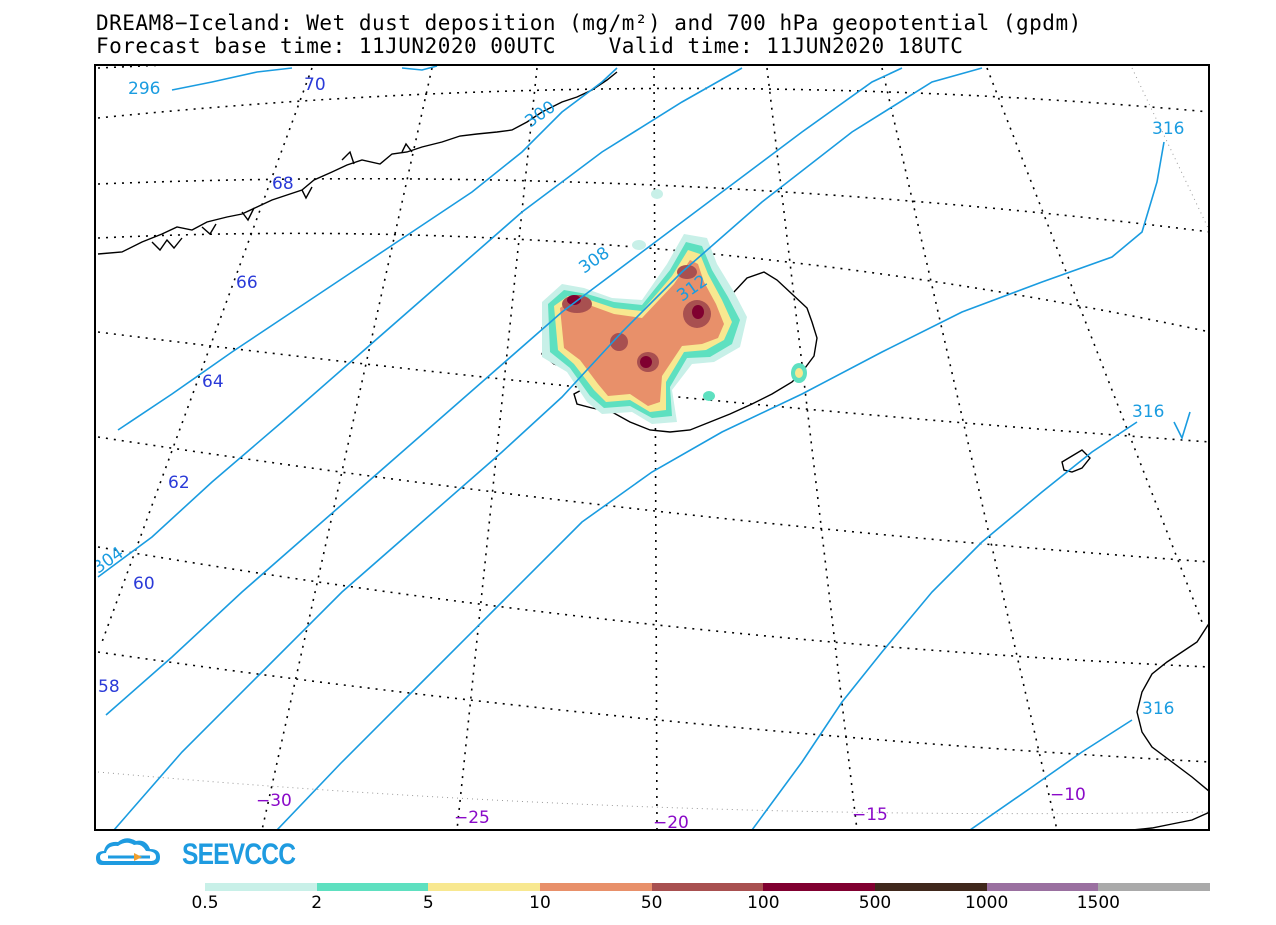 The image size is (1276, 925). What do you see at coordinates (763, 903) in the screenshot?
I see `legend-label: 100` at bounding box center [763, 903].